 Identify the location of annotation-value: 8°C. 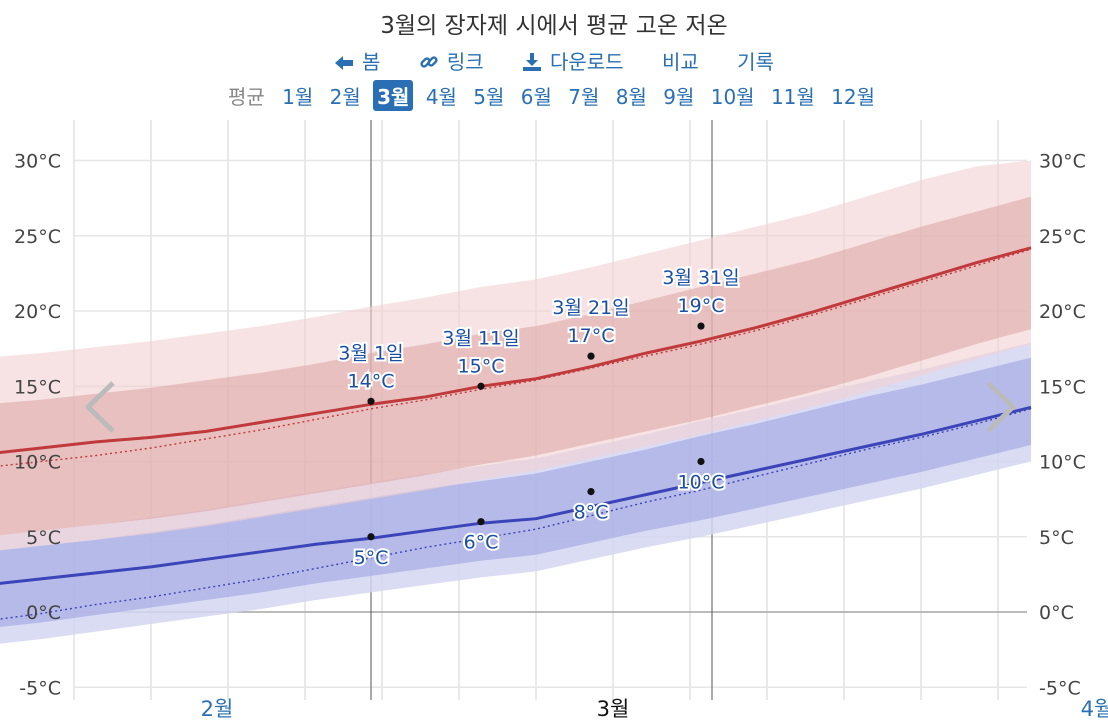
(591, 513).